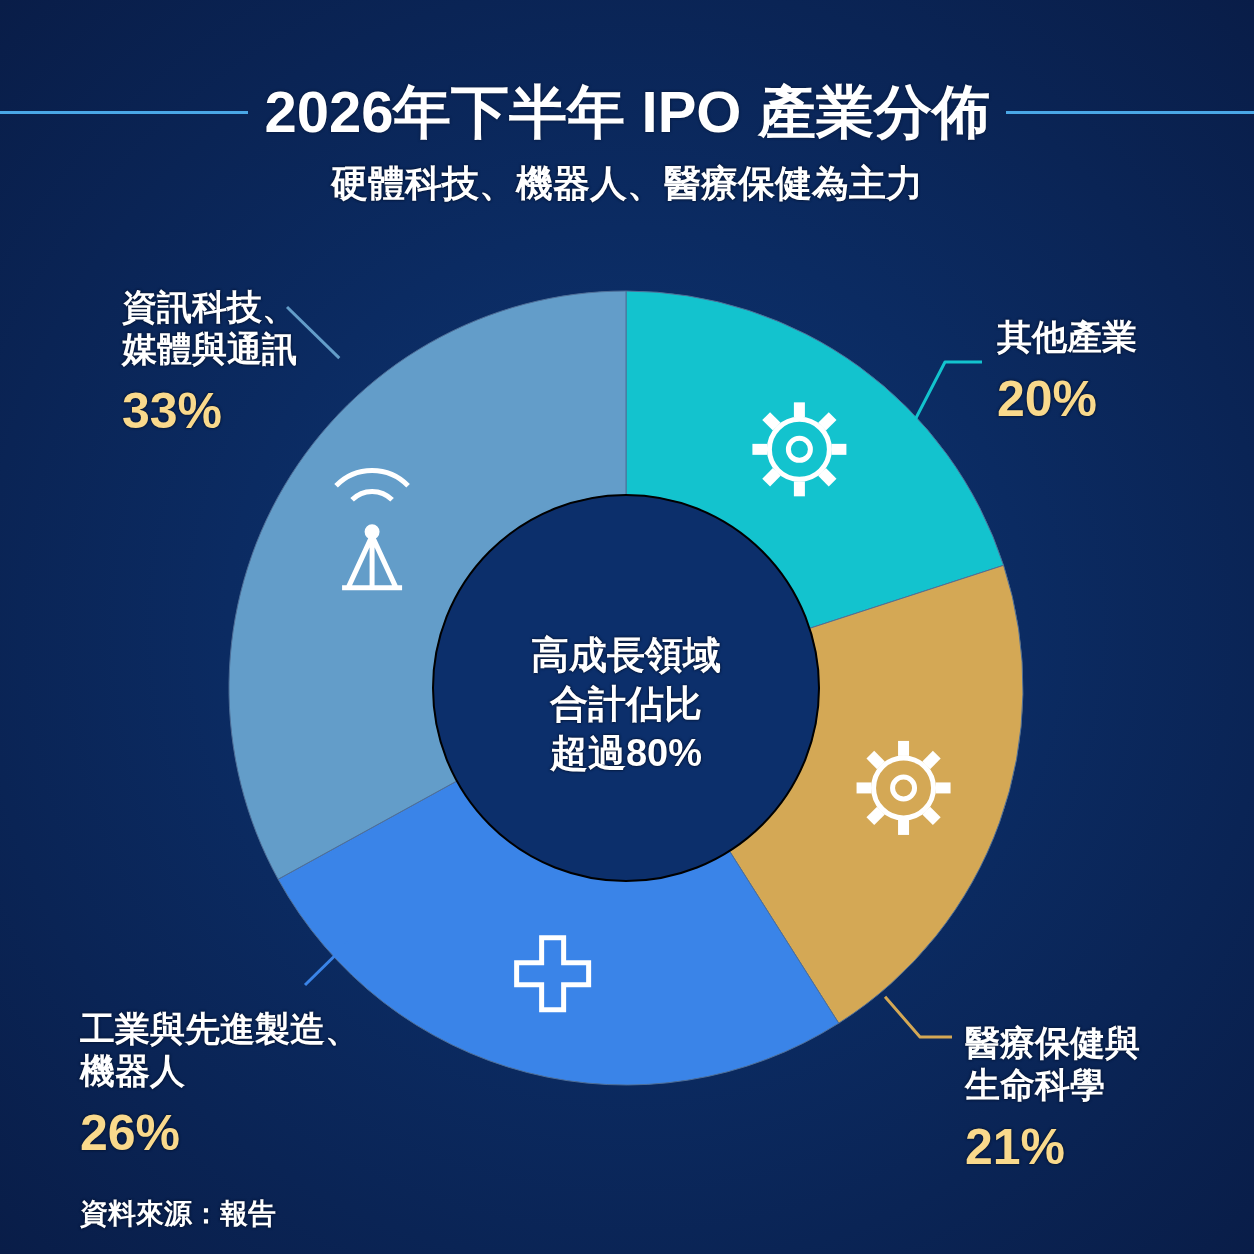  What do you see at coordinates (626, 704) in the screenshot?
I see `annotation: 合計佔比` at bounding box center [626, 704].